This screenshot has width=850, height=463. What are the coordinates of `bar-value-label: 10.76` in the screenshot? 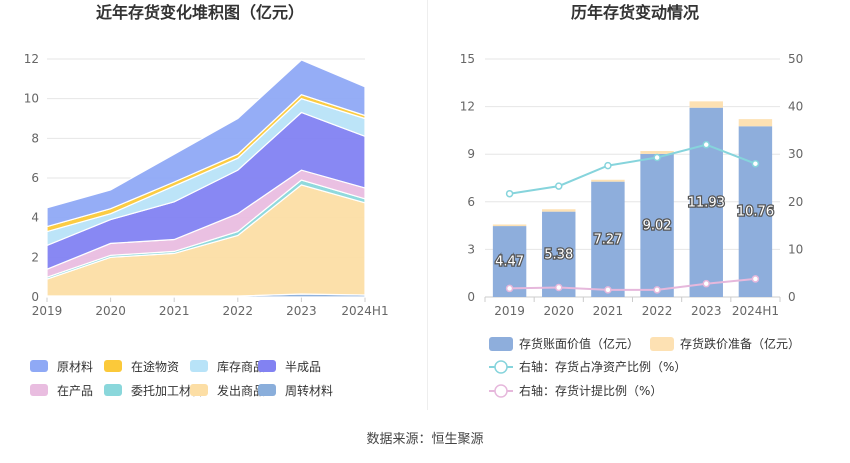 It's located at (755, 212).